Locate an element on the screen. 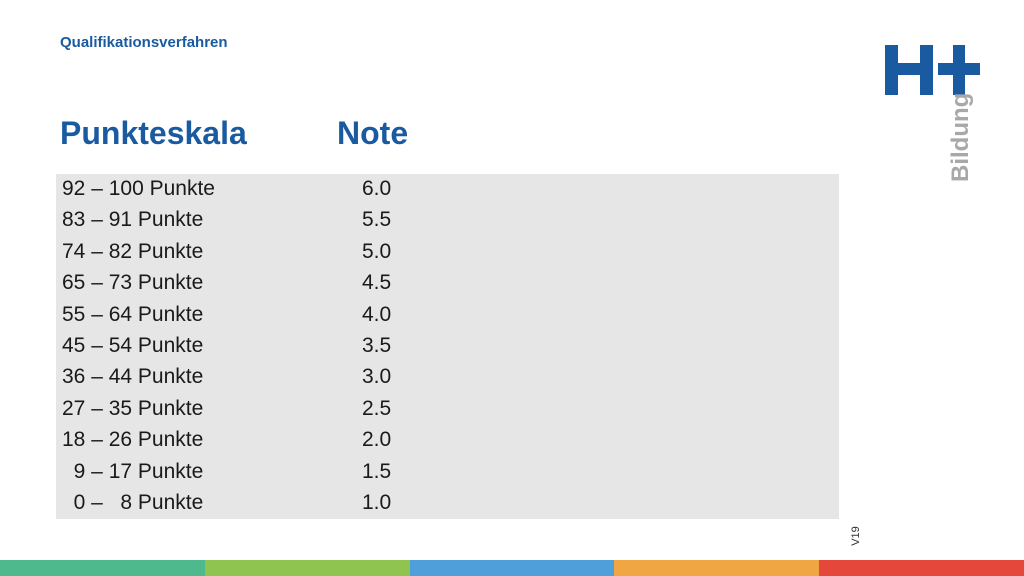 The height and width of the screenshot is (576, 1024). points-range: 0 – 8 Punkte is located at coordinates (133, 502).